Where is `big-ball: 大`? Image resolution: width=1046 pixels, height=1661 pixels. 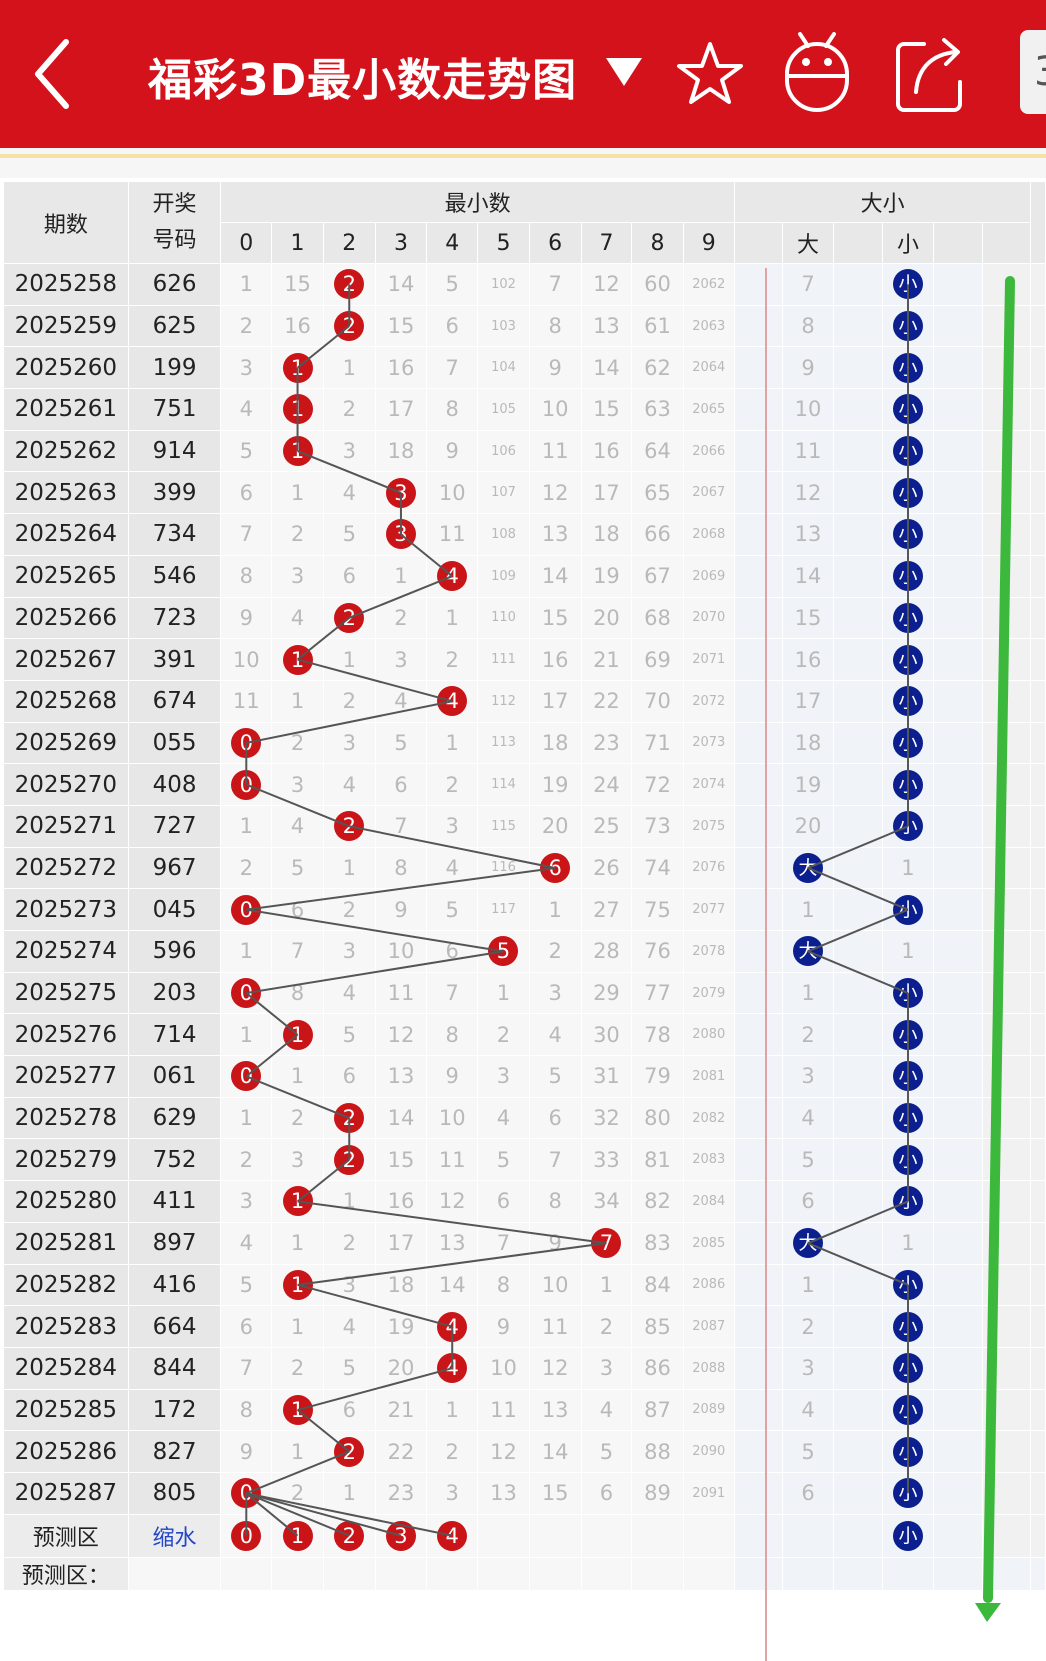 big-ball: 大 is located at coordinates (808, 867).